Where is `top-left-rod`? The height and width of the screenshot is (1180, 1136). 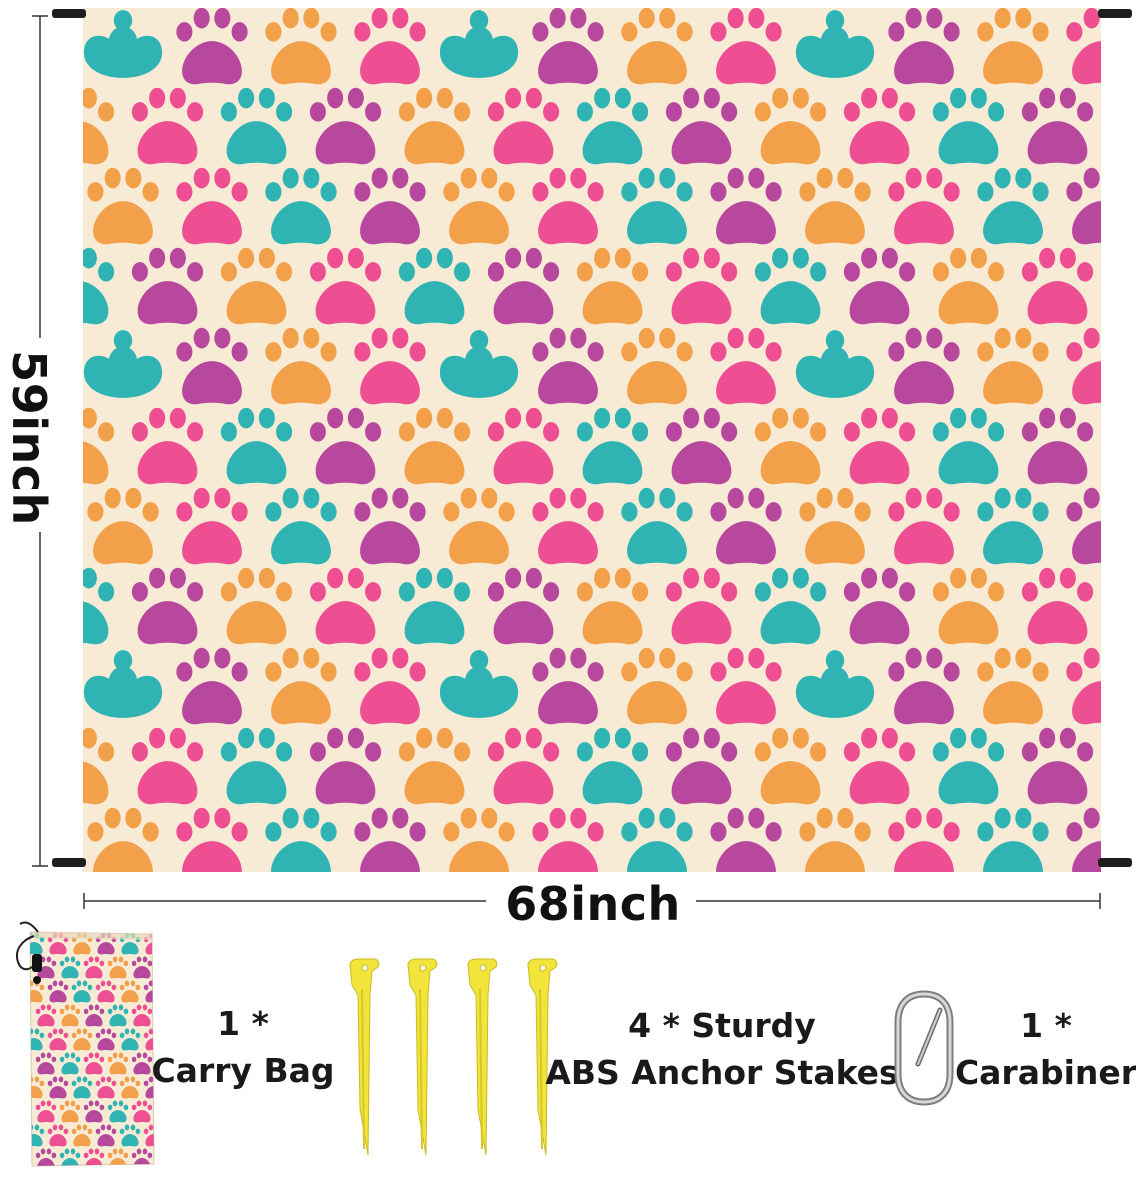
top-left-rod is located at coordinates (69, 13).